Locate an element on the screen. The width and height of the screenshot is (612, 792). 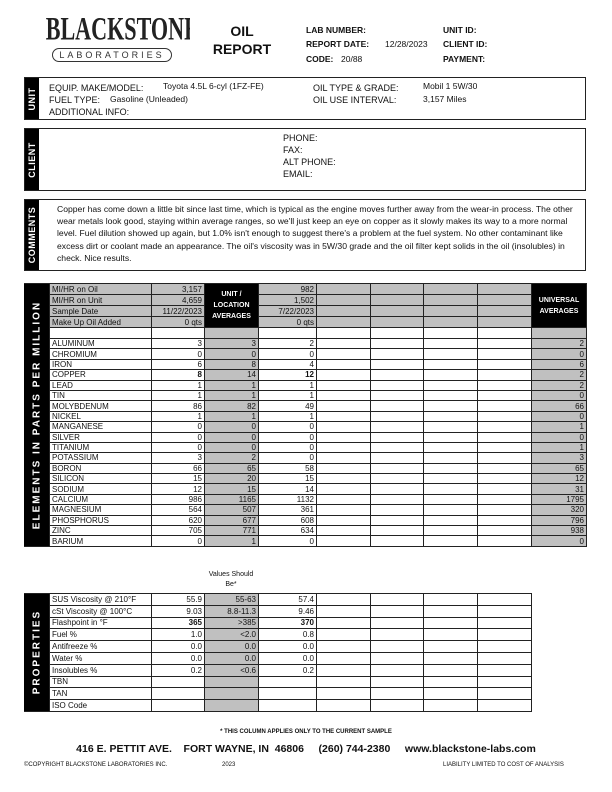
element-universal-average: 12 is located at coordinates (559, 479).